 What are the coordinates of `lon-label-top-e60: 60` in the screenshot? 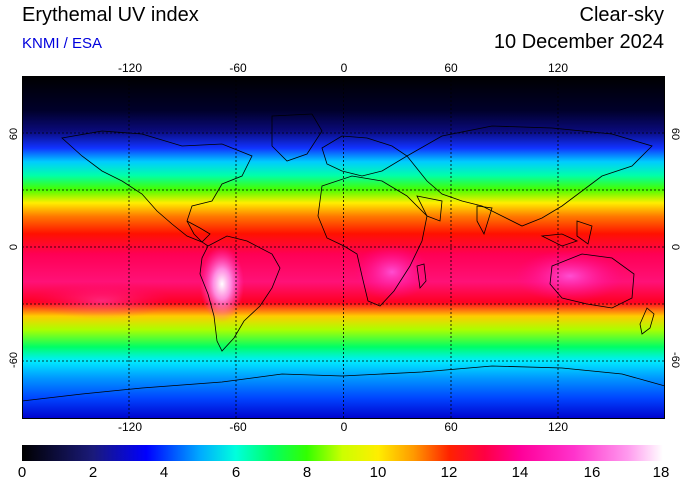 It's located at (451, 68).